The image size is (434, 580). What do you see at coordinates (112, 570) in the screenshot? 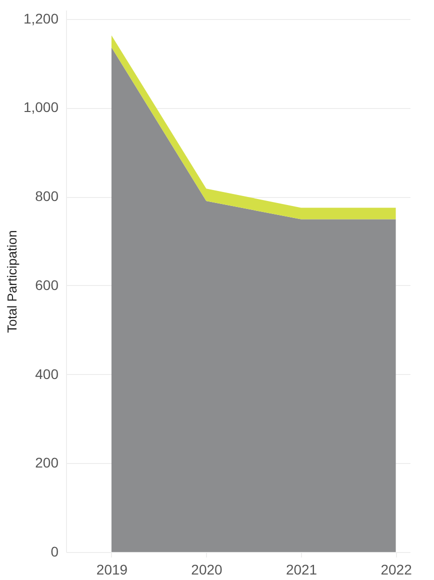
I see `x-tick-label: 2019` at bounding box center [112, 570].